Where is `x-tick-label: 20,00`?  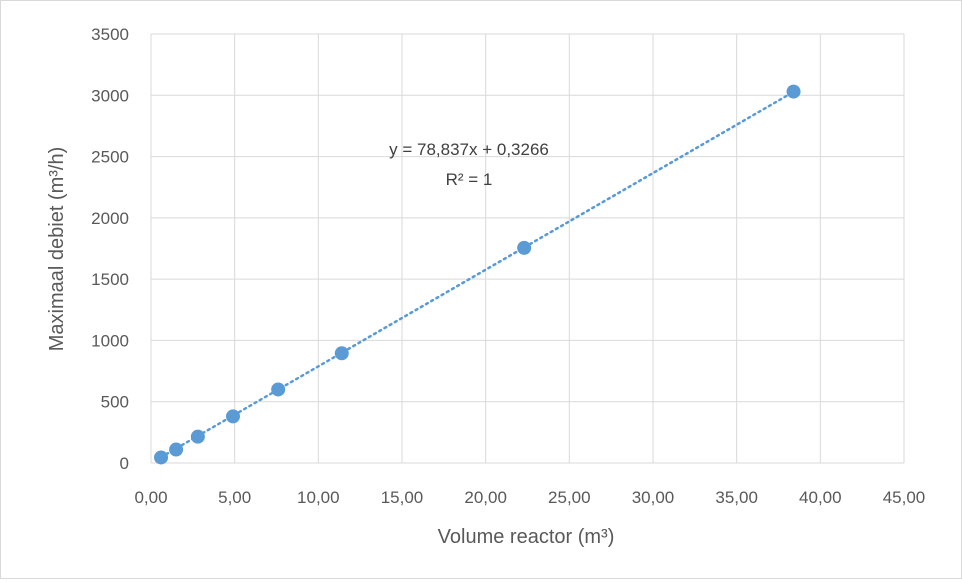 x-tick-label: 20,00 is located at coordinates (485, 497).